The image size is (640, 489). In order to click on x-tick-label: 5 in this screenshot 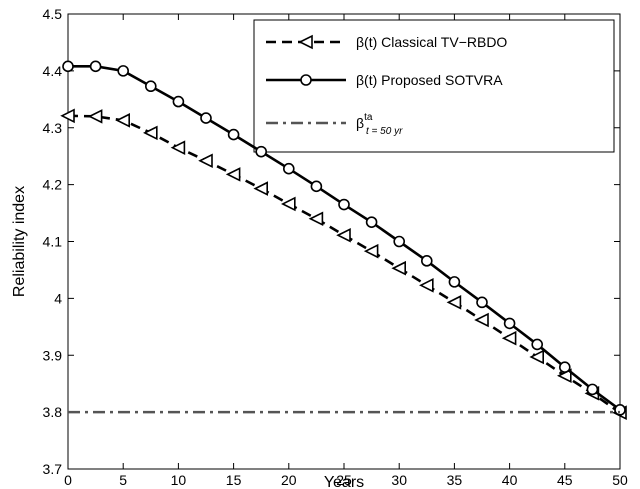, I will do `click(123, 480)`.